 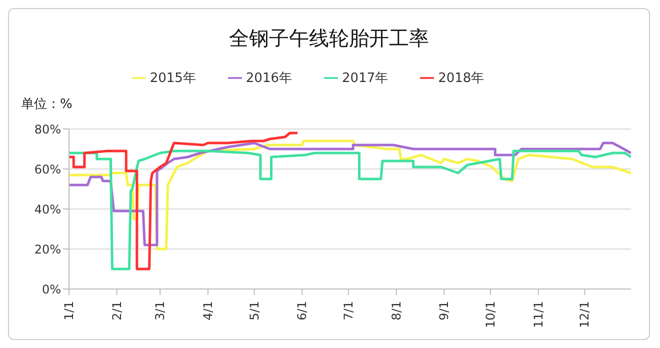 What do you see at coordinates (160, 310) in the screenshot?
I see `x-tick-label: 3/1` at bounding box center [160, 310].